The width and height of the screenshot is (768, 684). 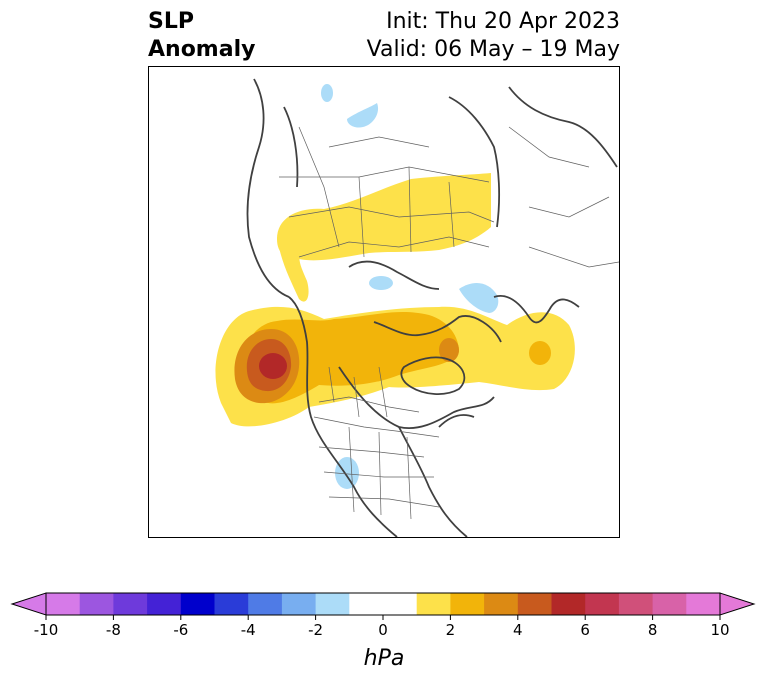 I want to click on colorbar-tick-label: -10, so click(x=46, y=630).